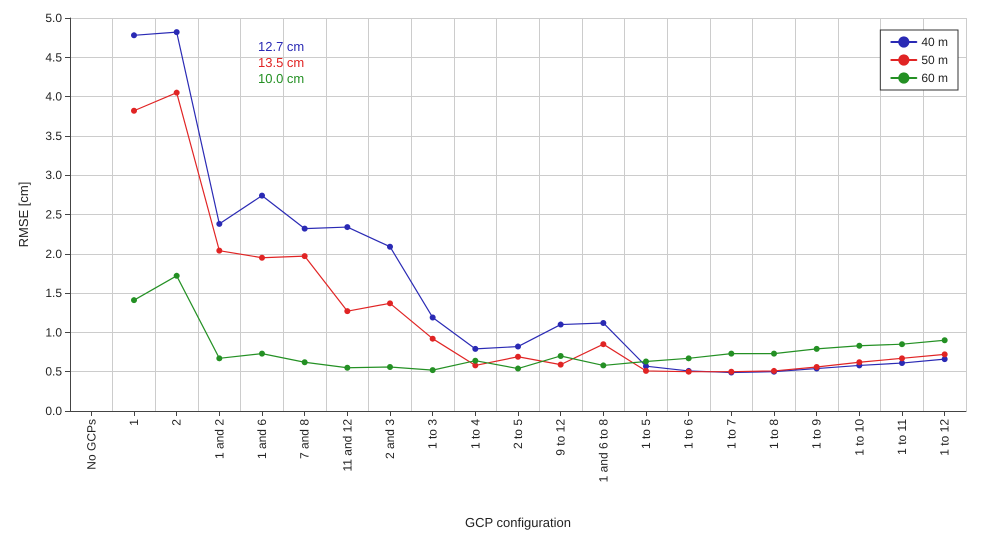  What do you see at coordinates (53, 253) in the screenshot?
I see `y-tick-label: 2.0` at bounding box center [53, 253].